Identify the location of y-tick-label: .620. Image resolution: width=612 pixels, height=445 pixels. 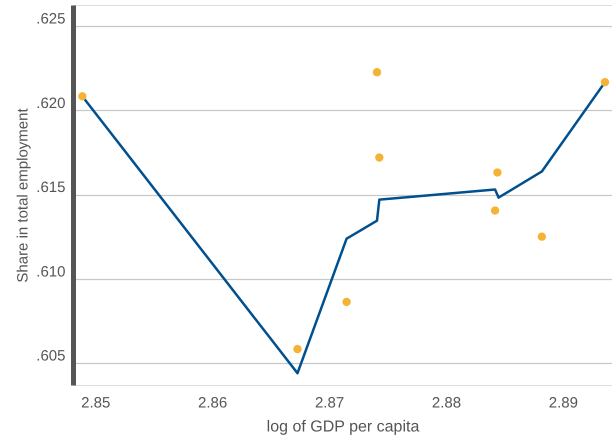
(51, 103).